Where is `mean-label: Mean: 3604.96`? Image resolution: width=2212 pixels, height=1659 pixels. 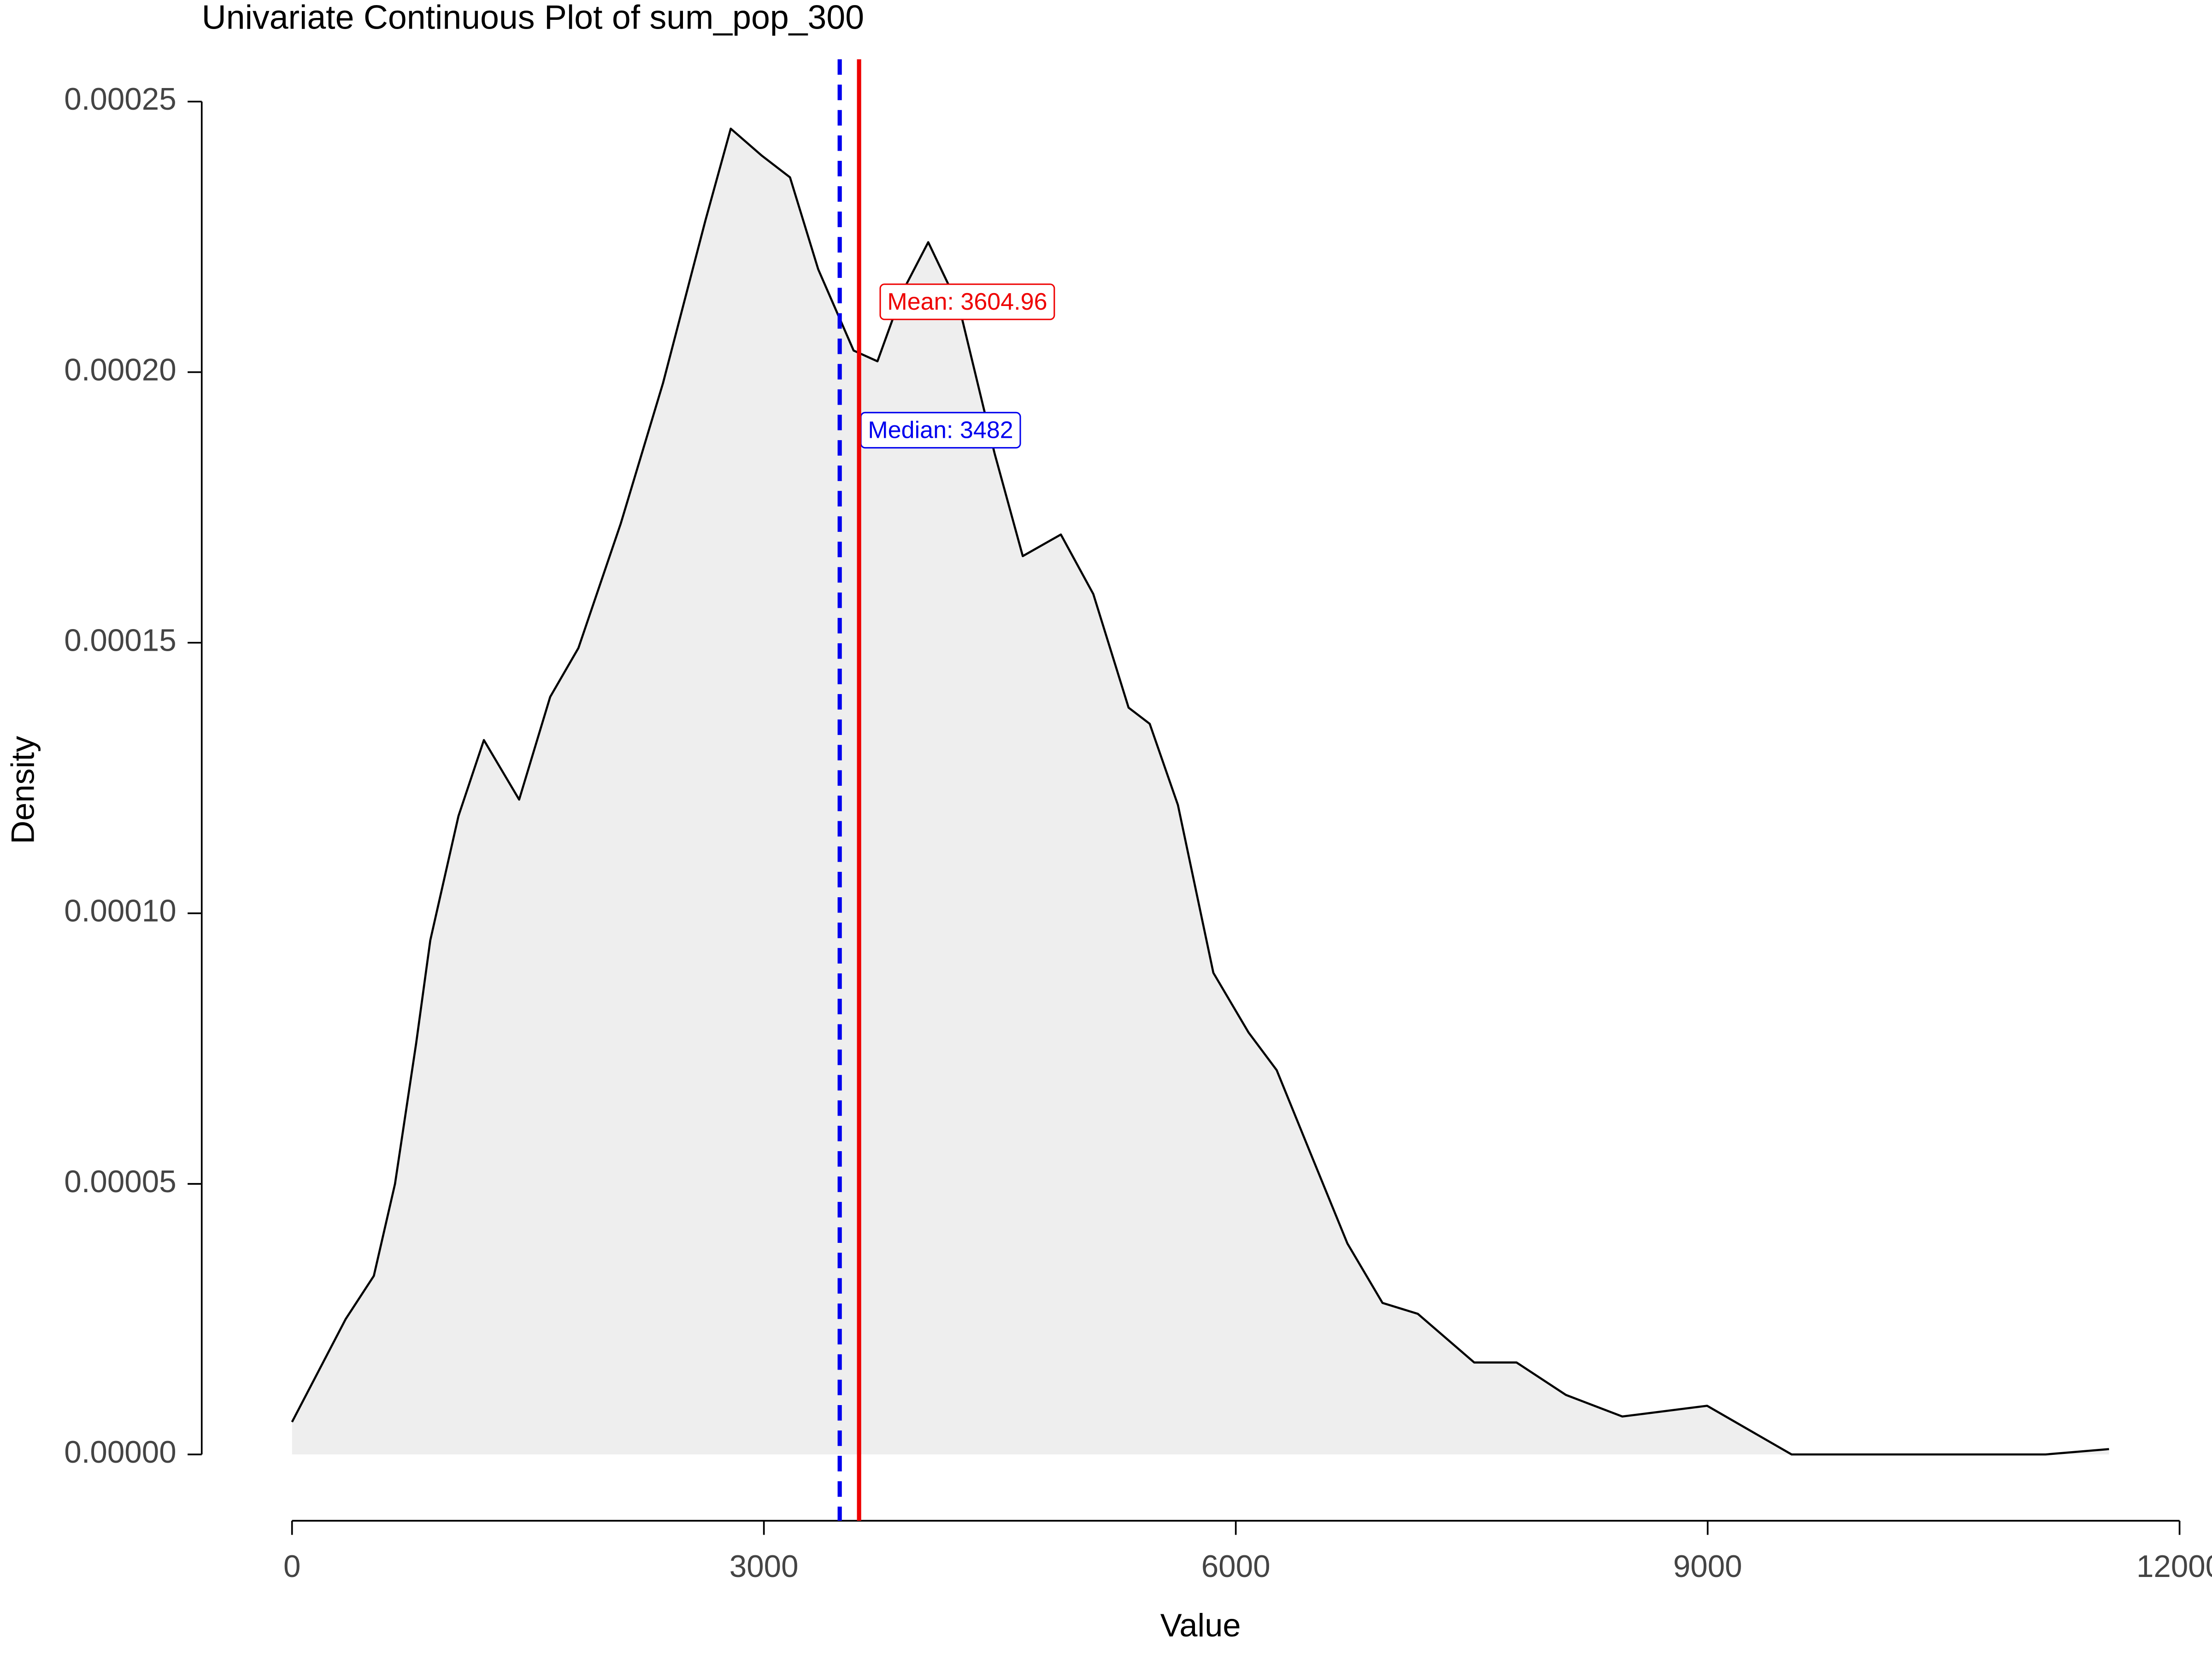 mean-label: Mean: 3604.96 is located at coordinates (967, 301).